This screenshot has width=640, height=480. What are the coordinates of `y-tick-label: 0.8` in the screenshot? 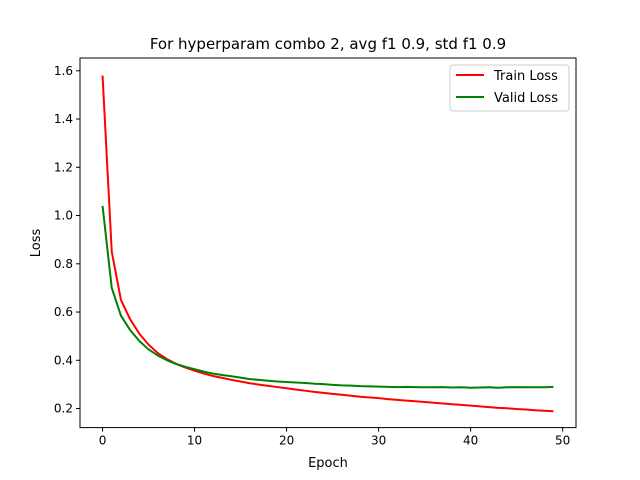 It's located at (63, 264).